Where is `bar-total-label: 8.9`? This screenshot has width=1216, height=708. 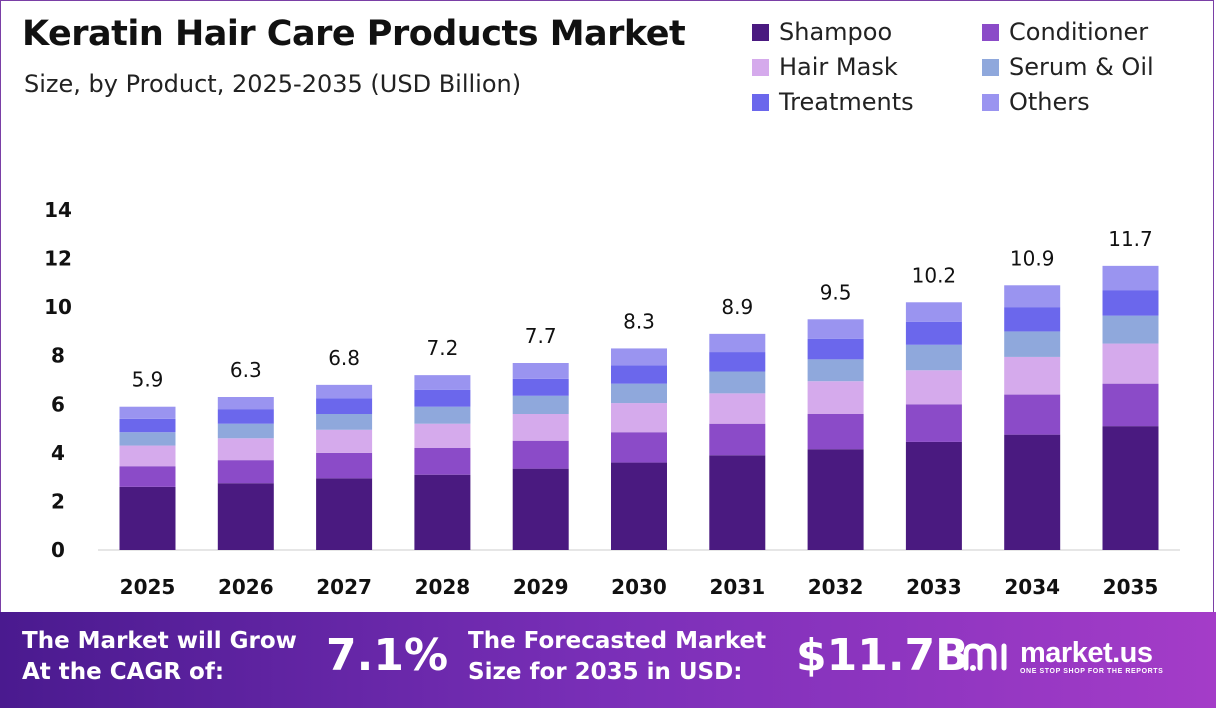
bar-total-label: 8.9 is located at coordinates (737, 307).